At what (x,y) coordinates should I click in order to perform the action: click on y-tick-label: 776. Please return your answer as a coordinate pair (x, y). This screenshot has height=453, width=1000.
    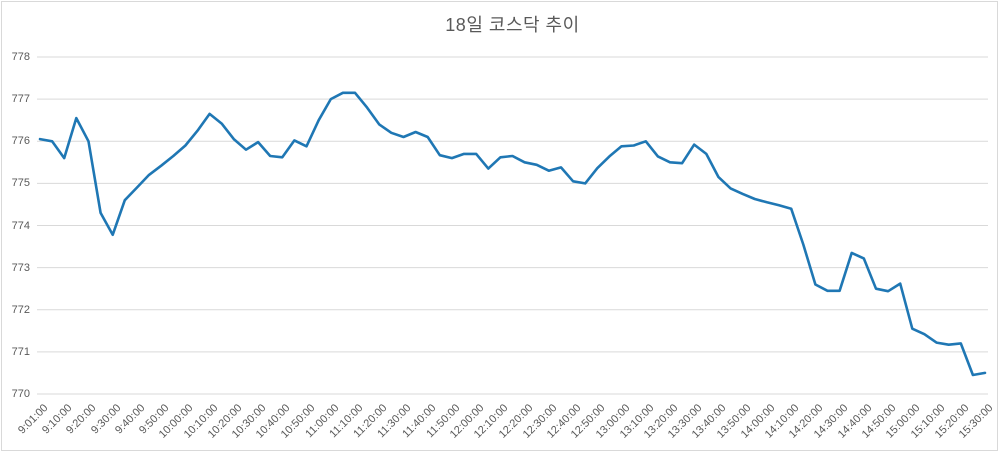
    Looking at the image, I should click on (20, 141).